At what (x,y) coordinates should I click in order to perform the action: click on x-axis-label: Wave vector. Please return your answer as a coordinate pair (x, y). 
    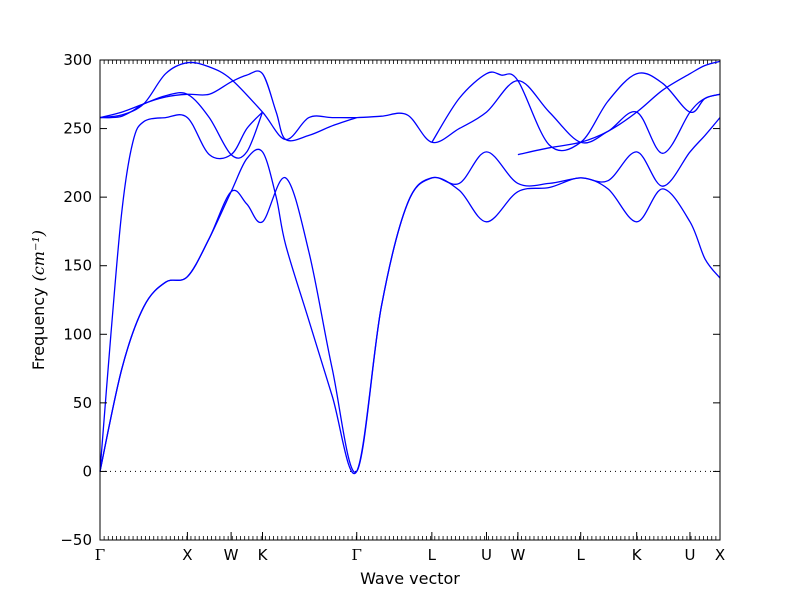
    Looking at the image, I should click on (410, 578).